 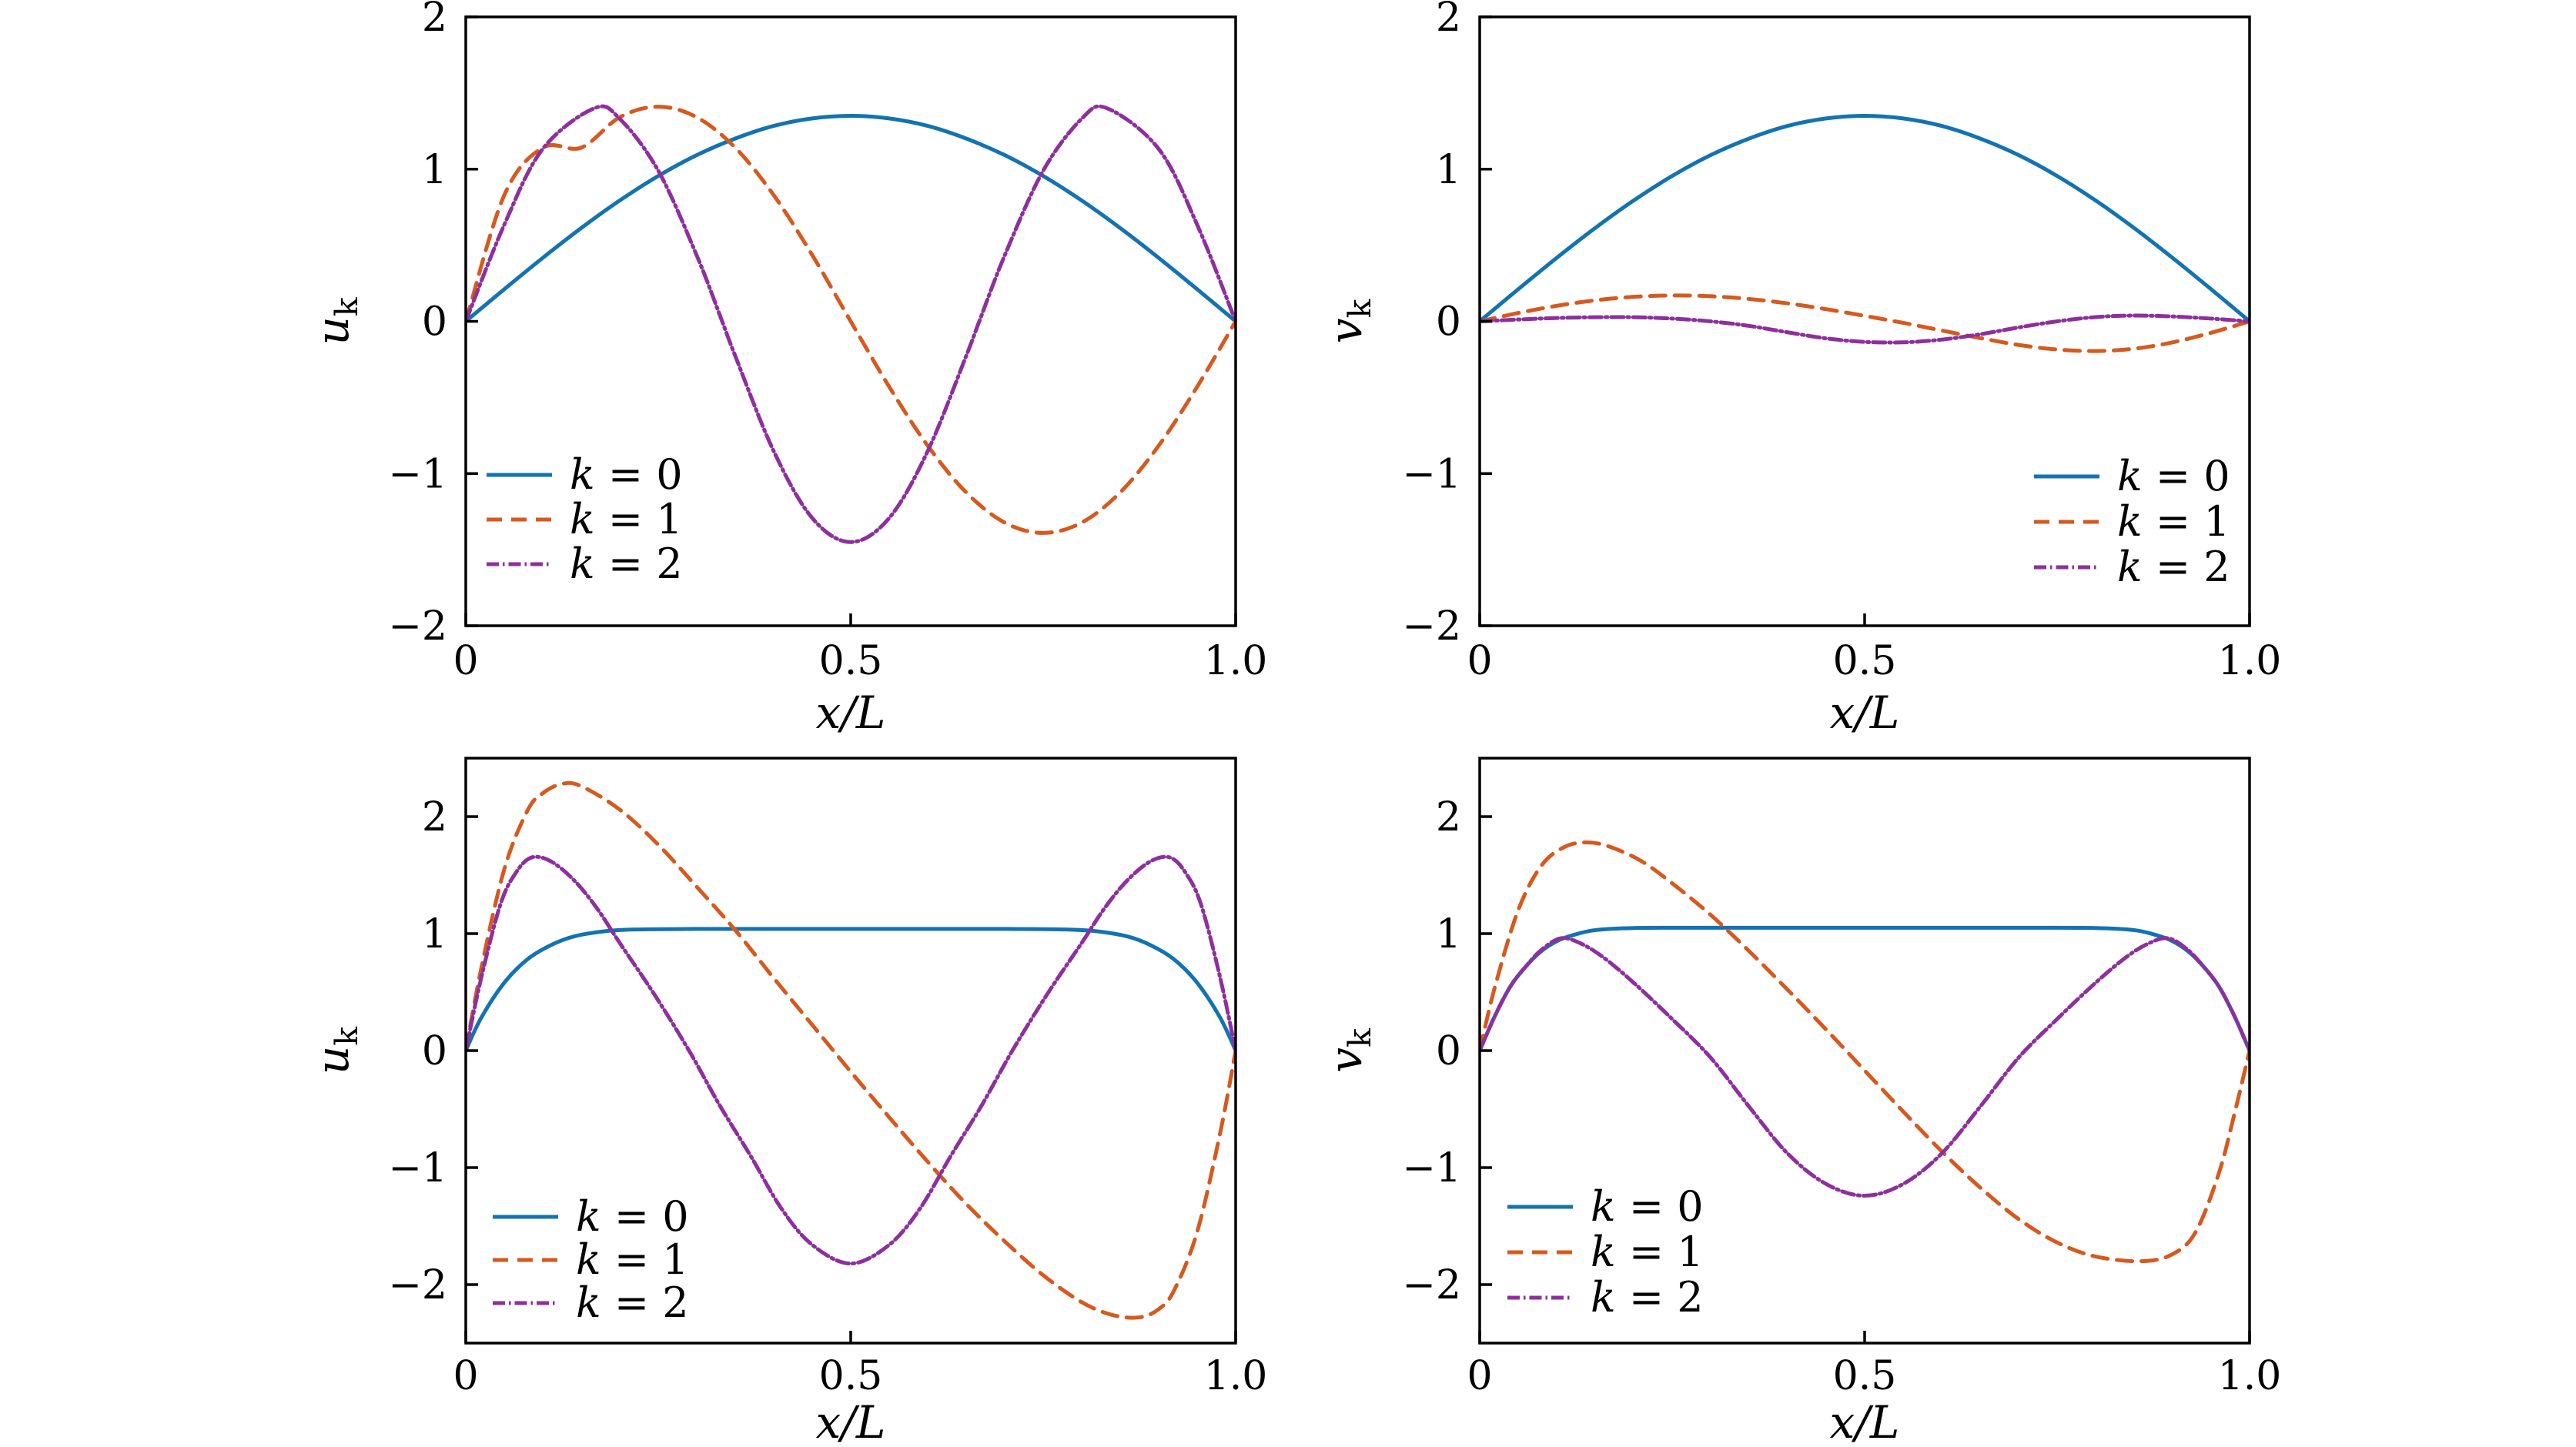 I want to click on legend-lower-right: k = 0k = 1k = 2, so click(x=2132, y=521).